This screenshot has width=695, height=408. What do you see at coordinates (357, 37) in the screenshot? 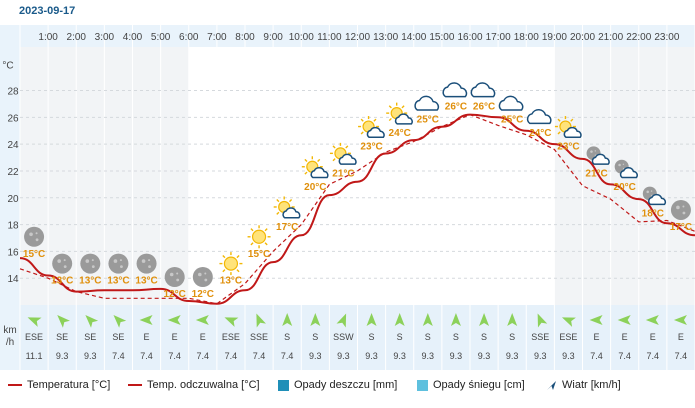
I see `hour-tick-label: 12:00` at bounding box center [357, 37].